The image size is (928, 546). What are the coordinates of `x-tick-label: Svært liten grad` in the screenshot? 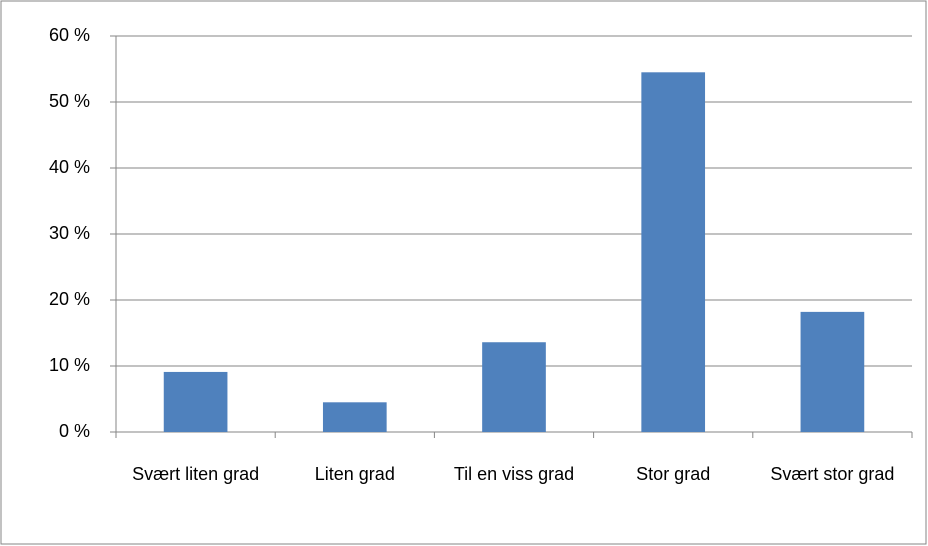 It's located at (195, 474).